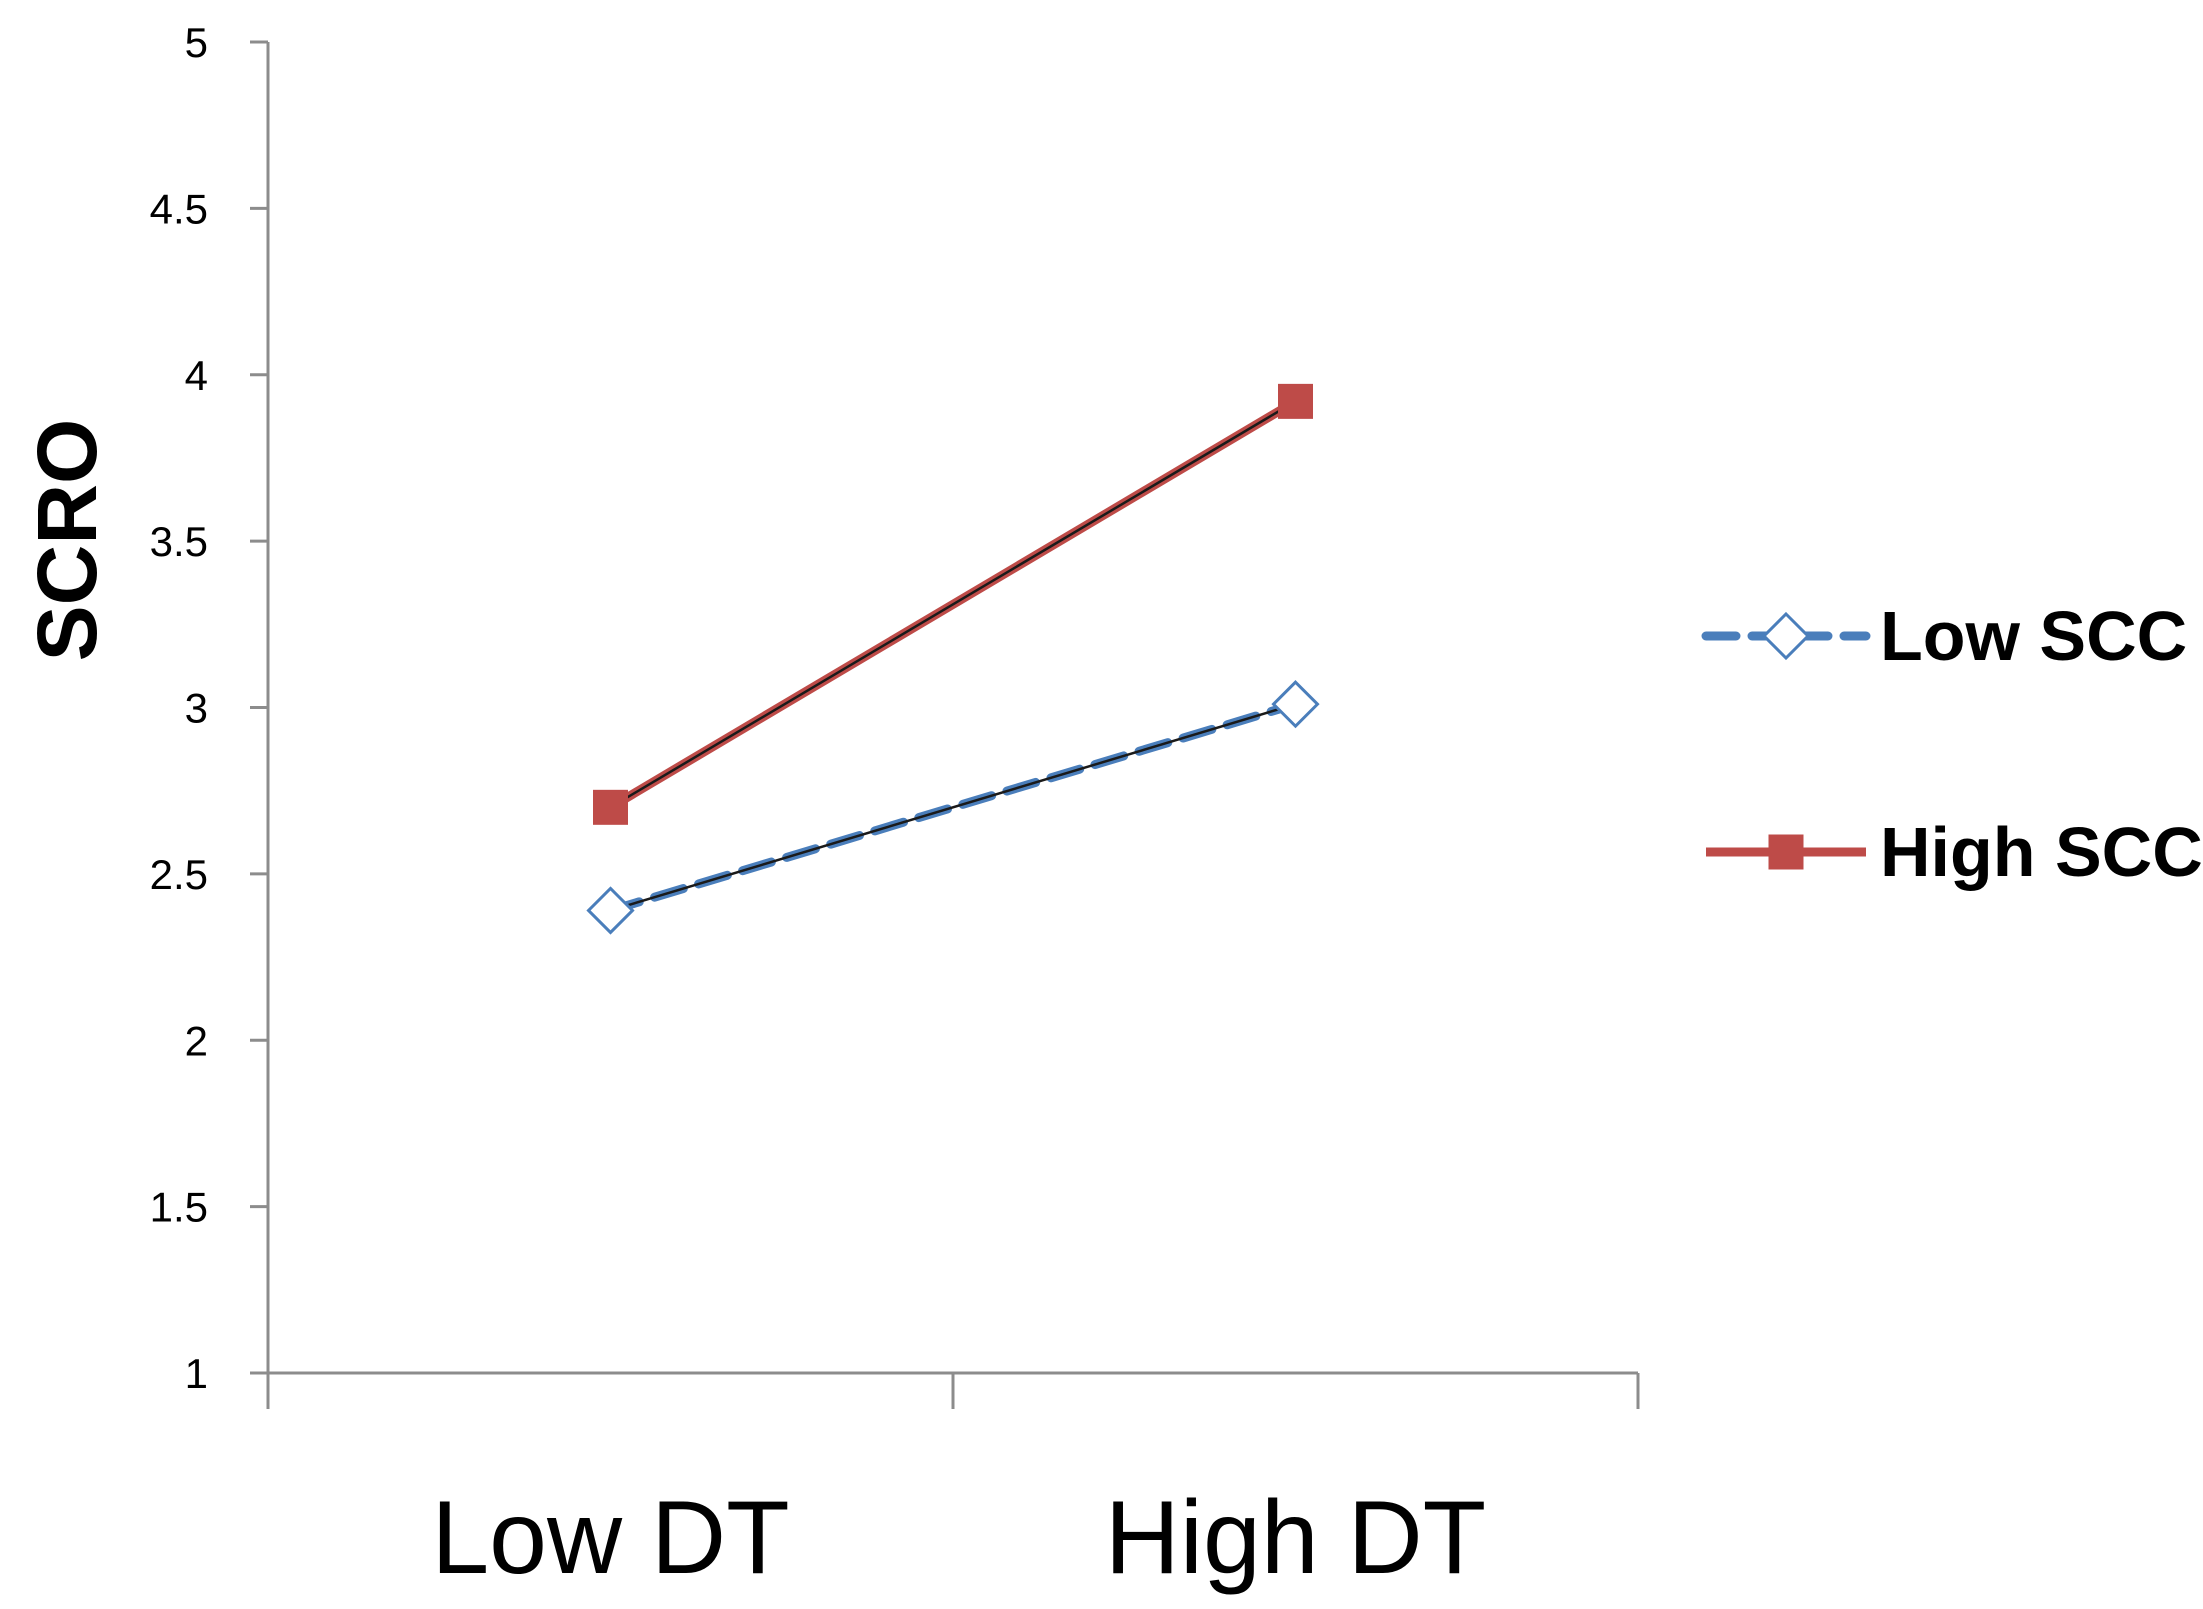 This screenshot has width=2203, height=1609. I want to click on y-tick-label: 2, so click(196, 1040).